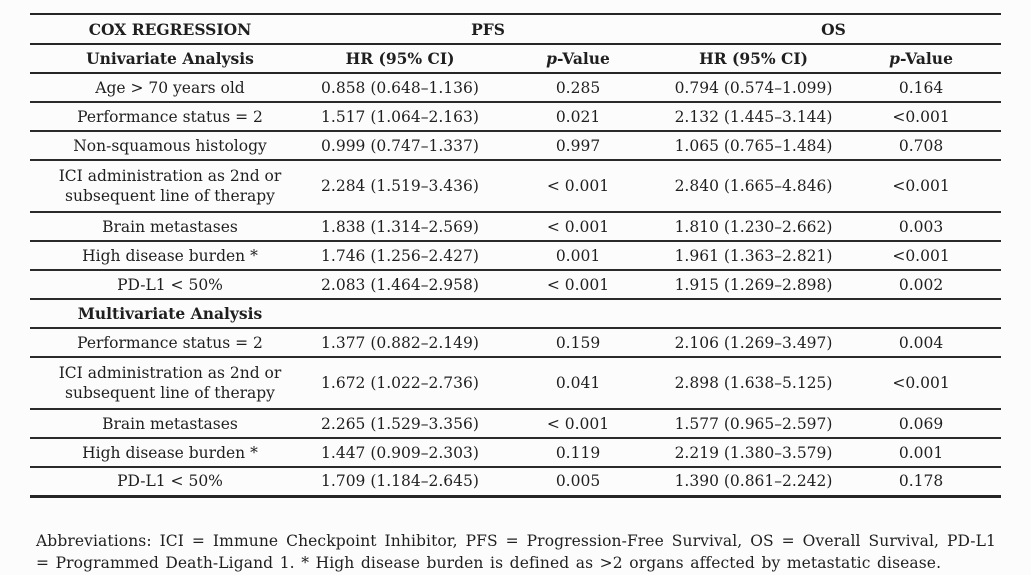 This screenshot has width=1031, height=575. Describe the element at coordinates (754, 343) in the screenshot. I see `os-hr-cell: 2.106 (1.269–3.497)` at that location.